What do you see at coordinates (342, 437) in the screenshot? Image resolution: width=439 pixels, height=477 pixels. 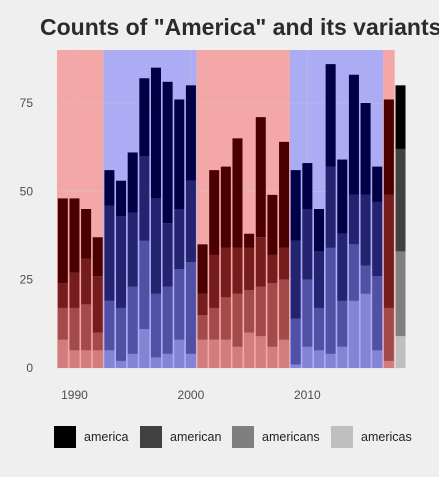 I see `legend-swatch-americas` at bounding box center [342, 437].